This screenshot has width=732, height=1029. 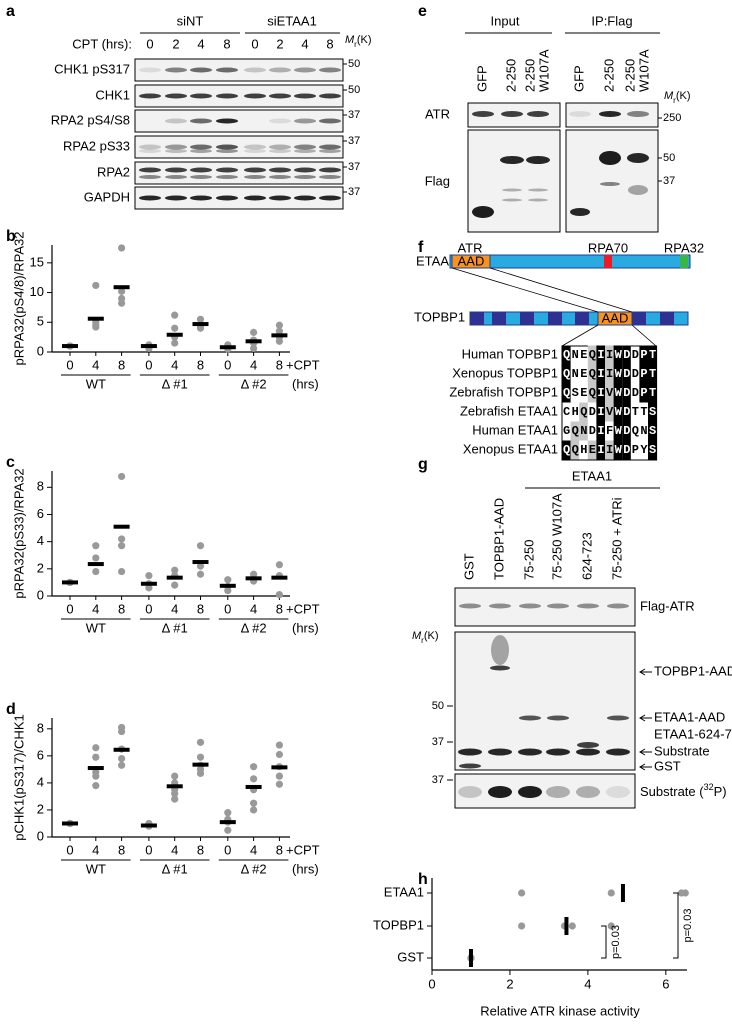 What do you see at coordinates (583, 450) in the screenshot?
I see `residue: H` at bounding box center [583, 450].